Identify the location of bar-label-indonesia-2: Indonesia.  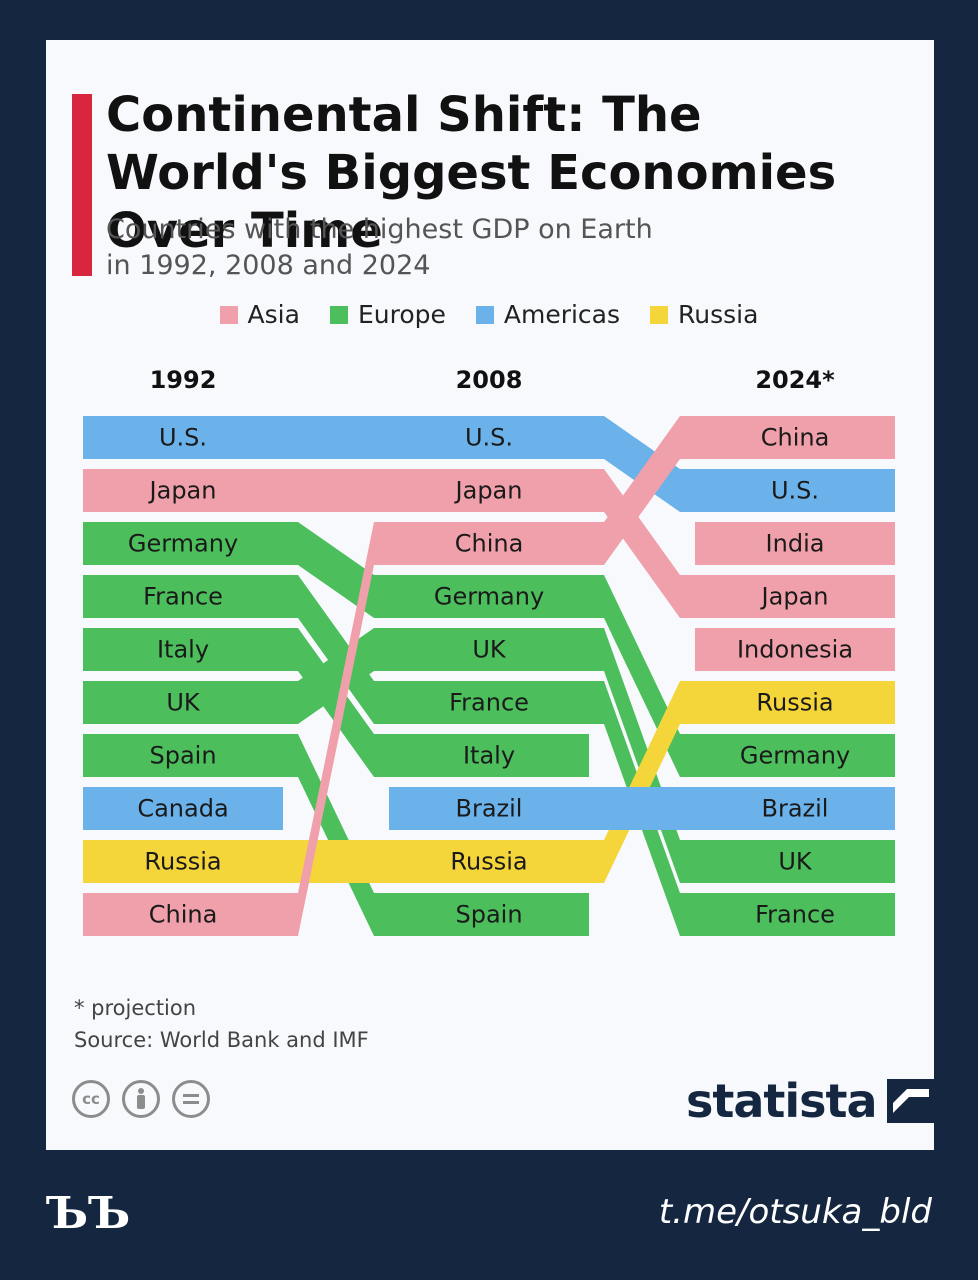
(795, 650).